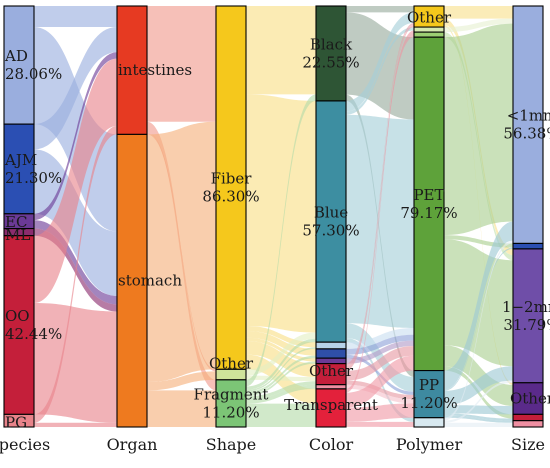 The width and height of the screenshot is (550, 468). What do you see at coordinates (231, 363) in the screenshot?
I see `label-shape-shapeother-name: Other` at bounding box center [231, 363].